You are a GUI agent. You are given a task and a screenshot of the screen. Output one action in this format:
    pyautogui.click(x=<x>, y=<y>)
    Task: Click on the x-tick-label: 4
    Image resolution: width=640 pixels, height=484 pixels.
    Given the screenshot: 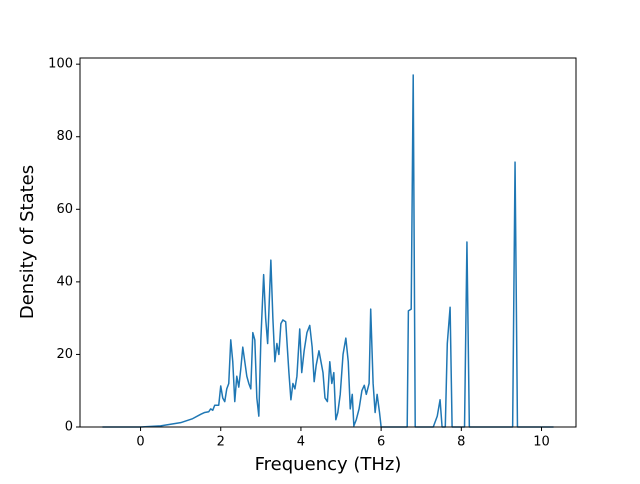 What is the action you would take?
    pyautogui.click(x=301, y=442)
    